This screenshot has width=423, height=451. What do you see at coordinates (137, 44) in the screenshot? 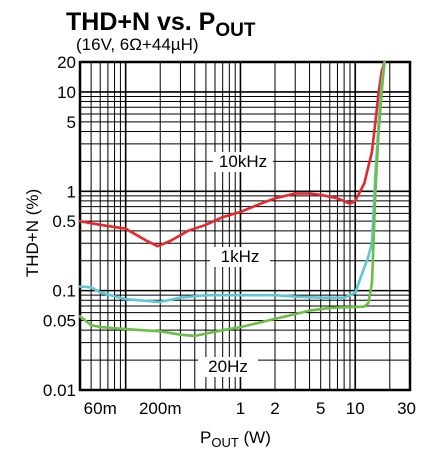
I see `chart-subtitle: (16V, 6Ω+44µH)` at bounding box center [137, 44].